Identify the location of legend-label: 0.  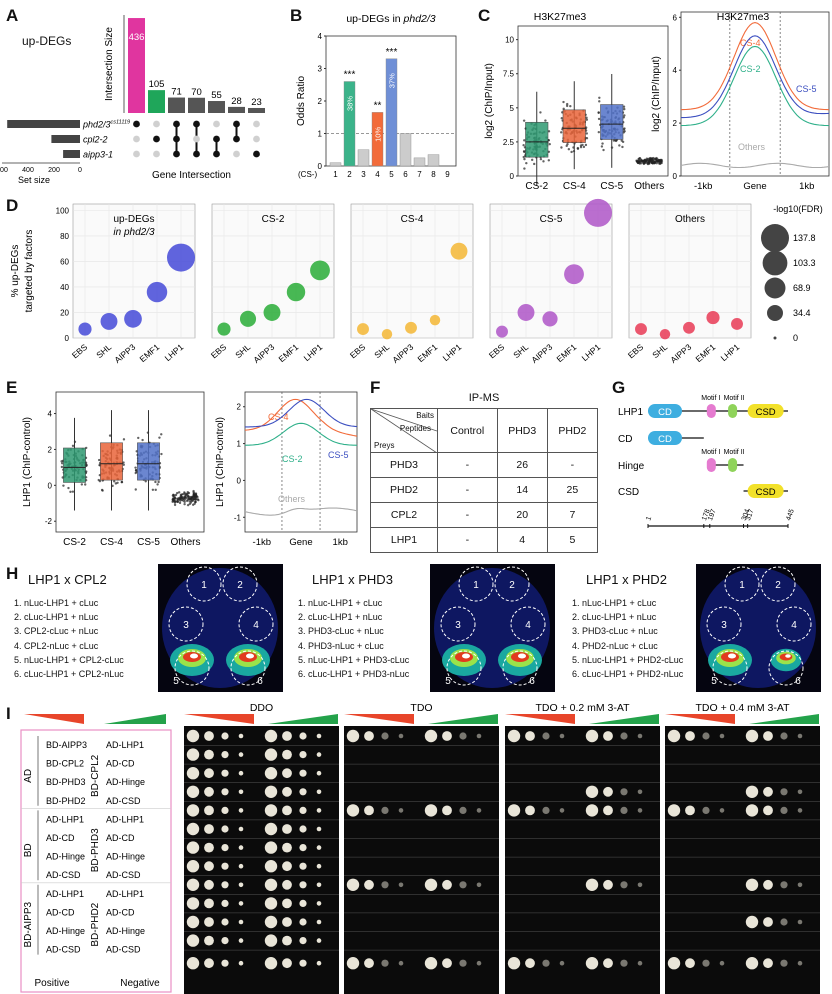
(795, 338).